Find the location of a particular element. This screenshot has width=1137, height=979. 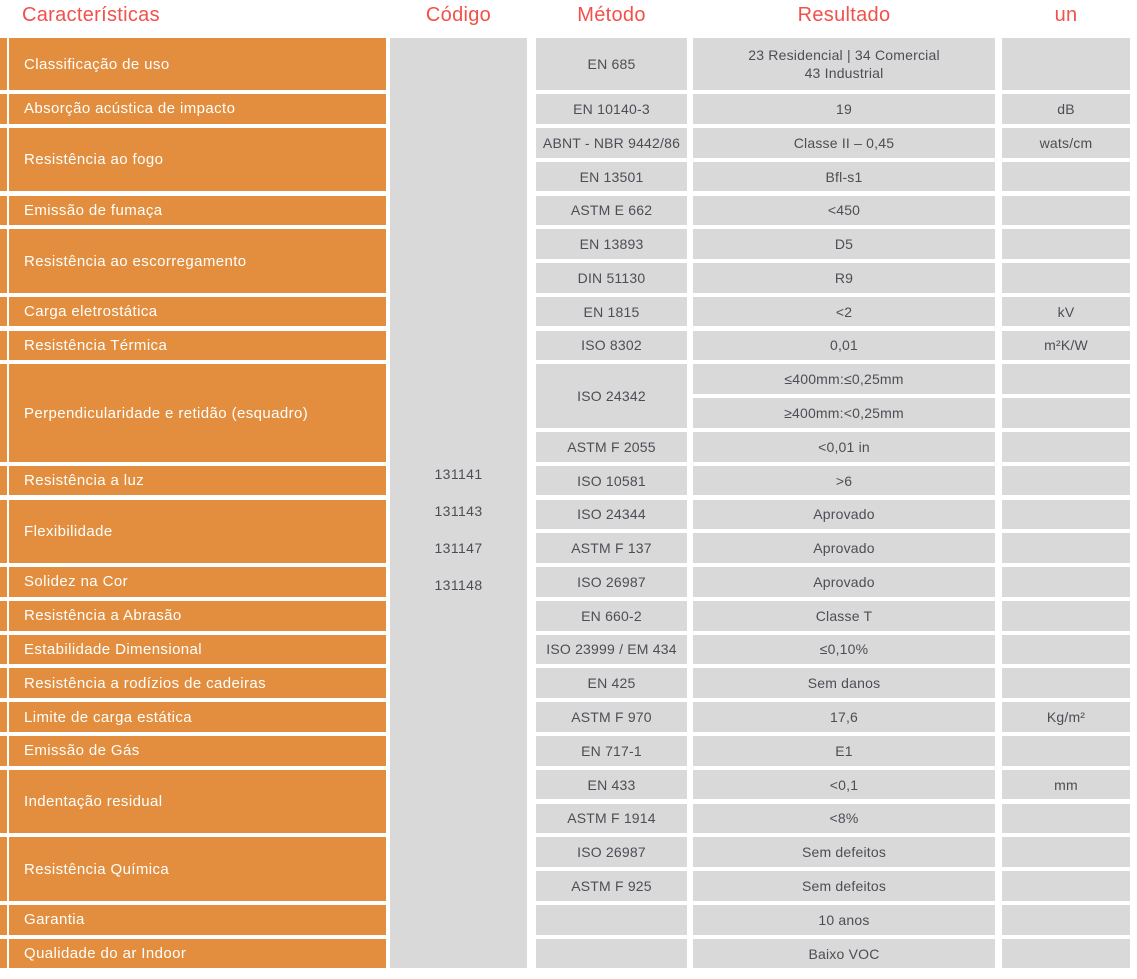

characteristic-cell: Resistência Térmica is located at coordinates (197, 345).